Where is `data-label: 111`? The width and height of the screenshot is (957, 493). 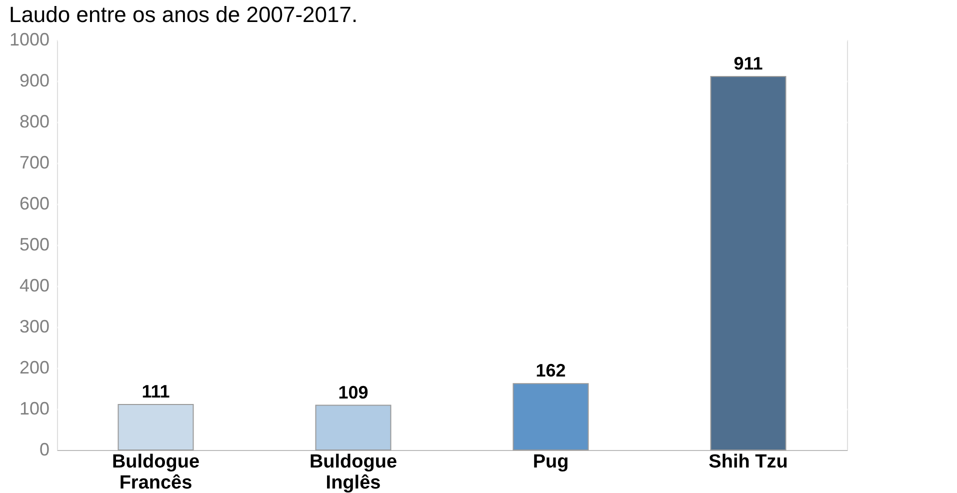 data-label: 111 is located at coordinates (156, 391).